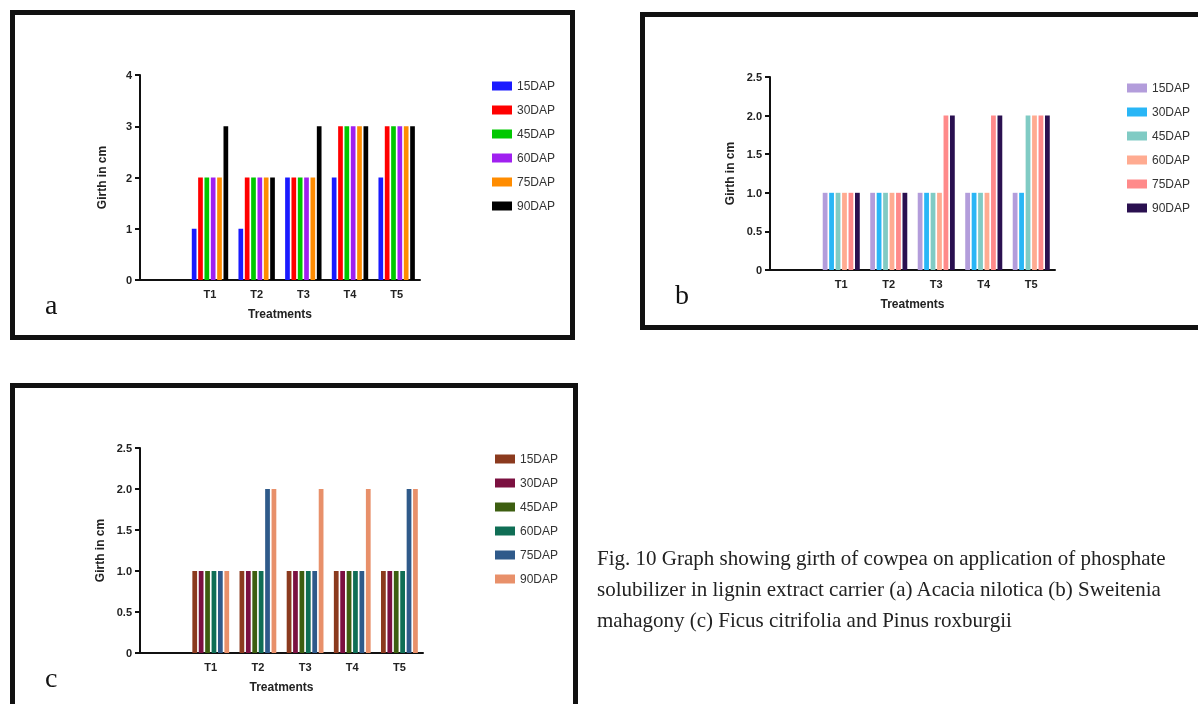 The image size is (1198, 704). What do you see at coordinates (128, 177) in the screenshot?
I see `y-tick-label: 2` at bounding box center [128, 177].